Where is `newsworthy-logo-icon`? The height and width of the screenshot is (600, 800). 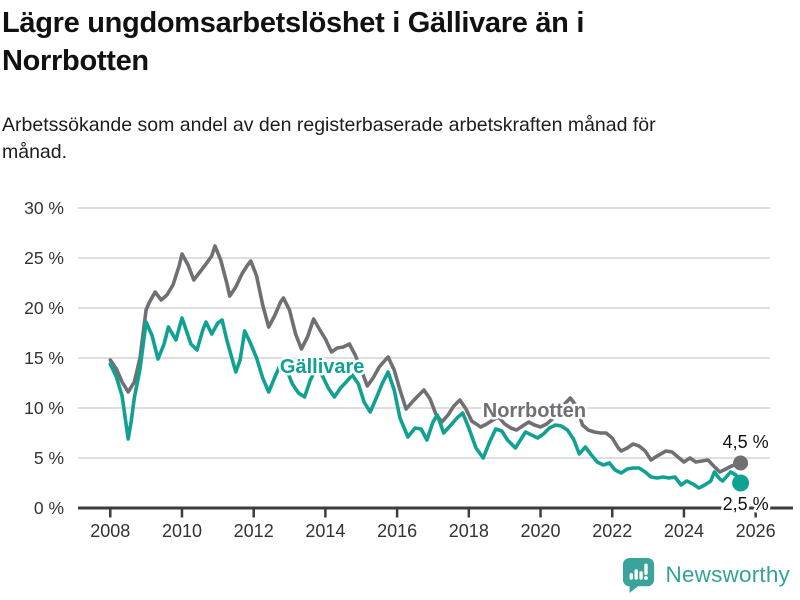
newsworthy-logo-icon is located at coordinates (639, 575).